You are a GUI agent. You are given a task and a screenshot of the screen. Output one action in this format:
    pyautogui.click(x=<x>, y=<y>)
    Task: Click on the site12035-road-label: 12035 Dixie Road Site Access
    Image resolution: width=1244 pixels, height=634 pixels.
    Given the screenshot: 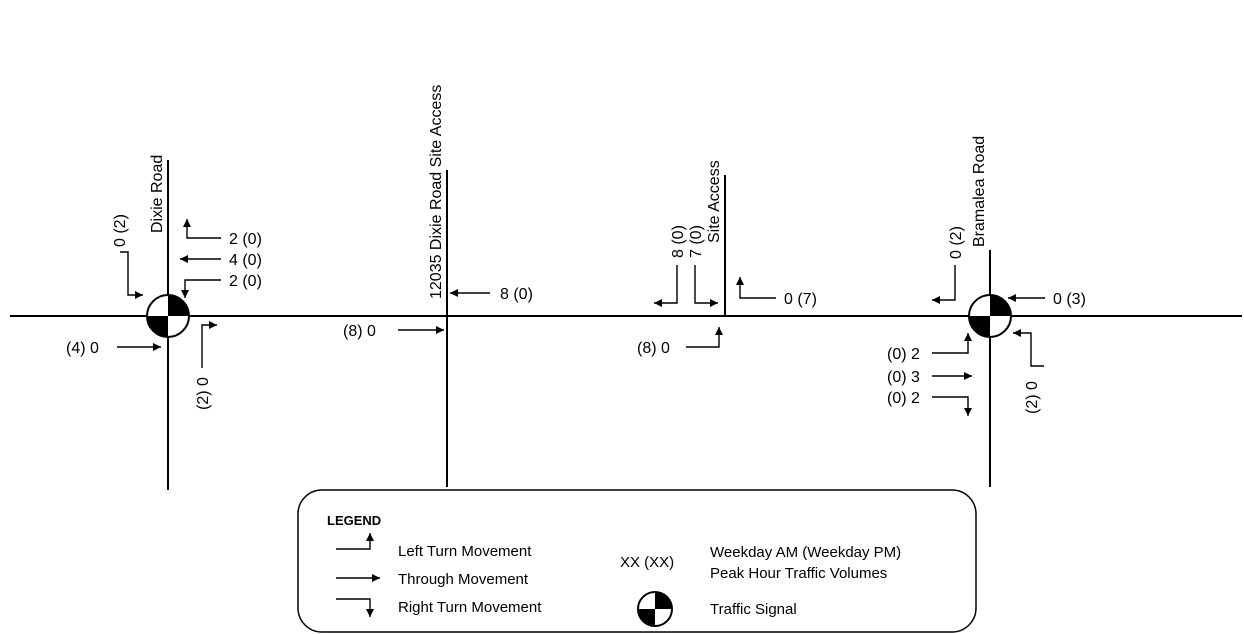 What is the action you would take?
    pyautogui.click(x=436, y=192)
    